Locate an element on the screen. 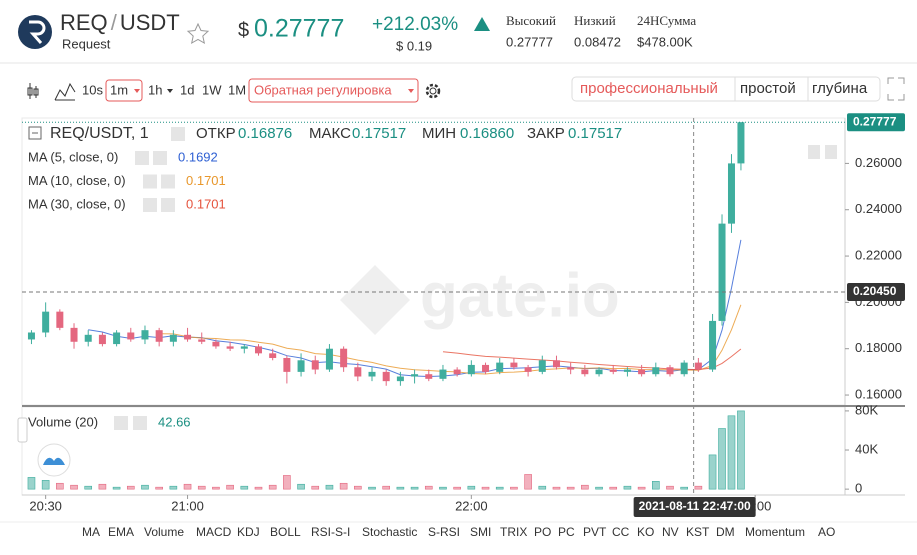 Image resolution: width=917 pixels, height=555 pixels. ohlc-label: ОТКР is located at coordinates (216, 133).